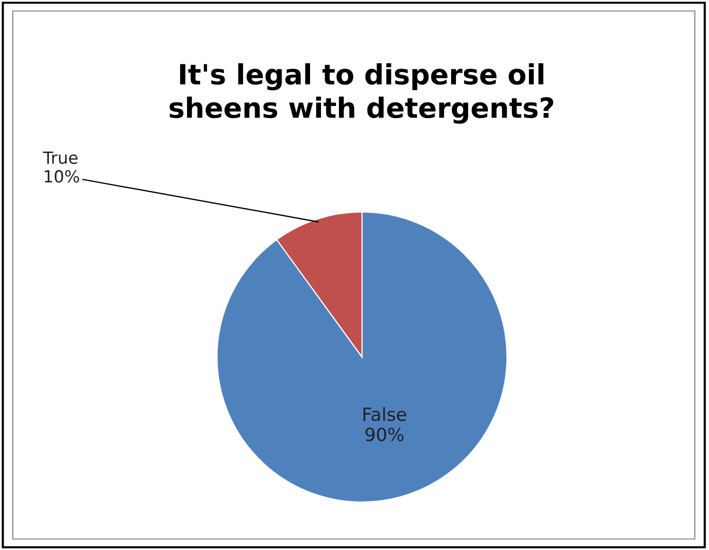 This screenshot has width=709, height=550. I want to click on data-label: 90%, so click(384, 435).